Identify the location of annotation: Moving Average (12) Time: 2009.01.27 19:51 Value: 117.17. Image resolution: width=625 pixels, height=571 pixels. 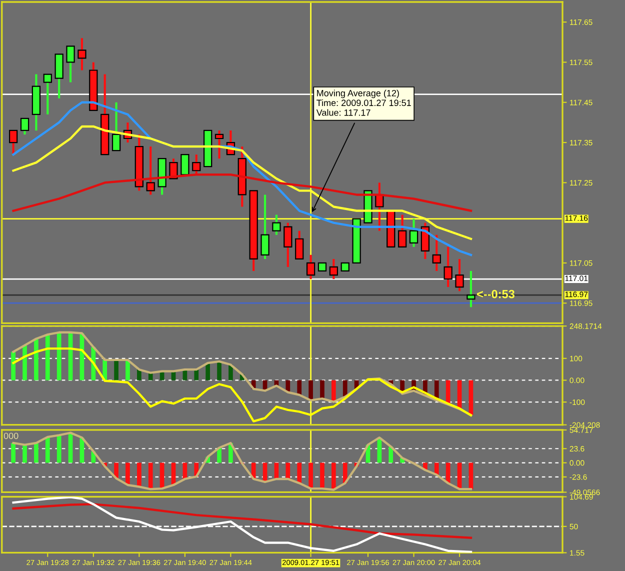
(363, 103).